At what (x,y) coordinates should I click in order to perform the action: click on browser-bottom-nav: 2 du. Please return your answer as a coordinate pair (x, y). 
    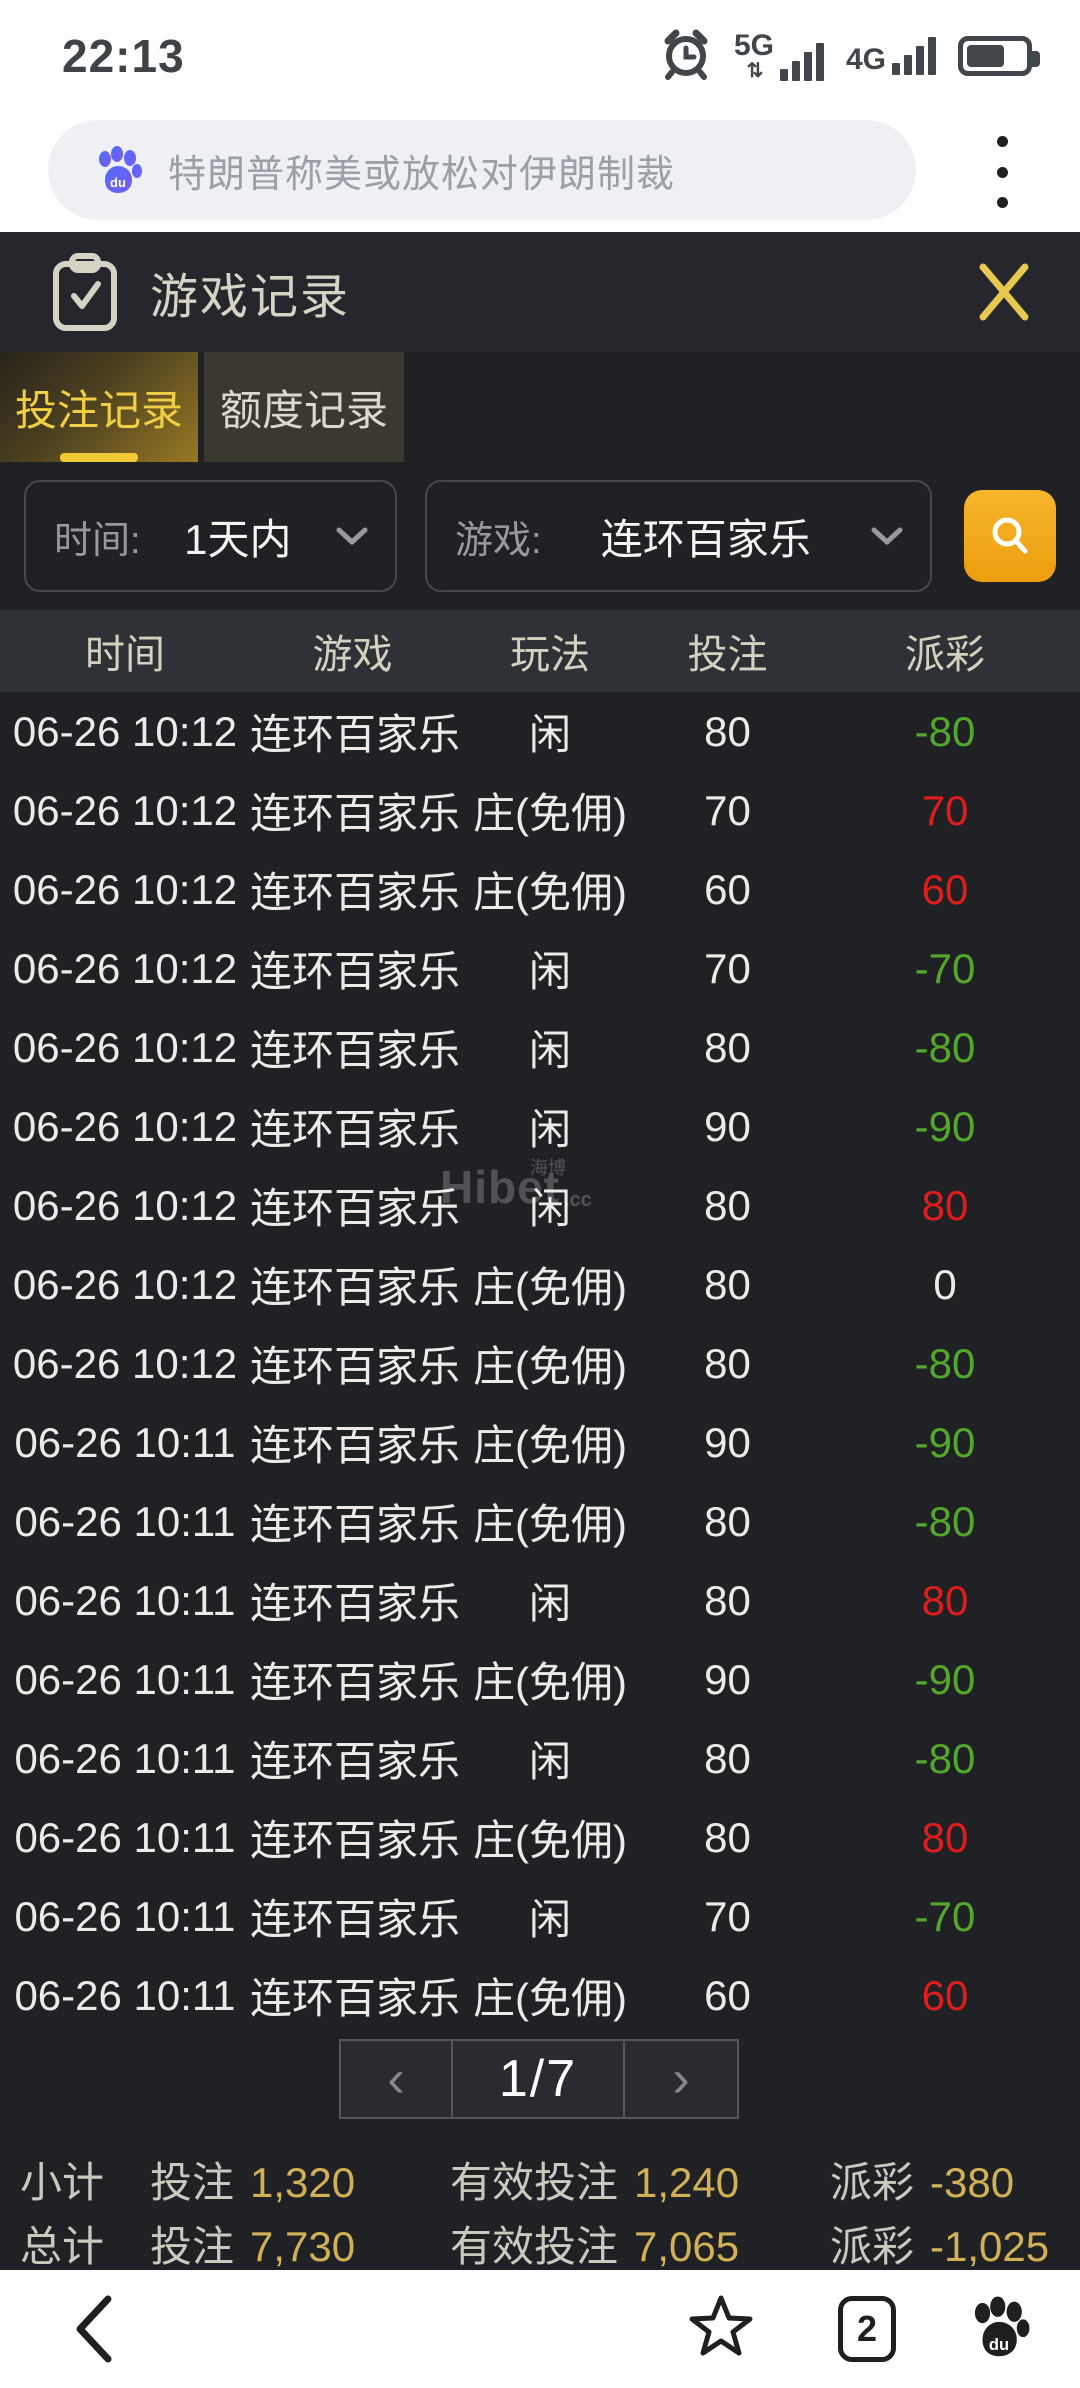
    Looking at the image, I should click on (540, 2329).